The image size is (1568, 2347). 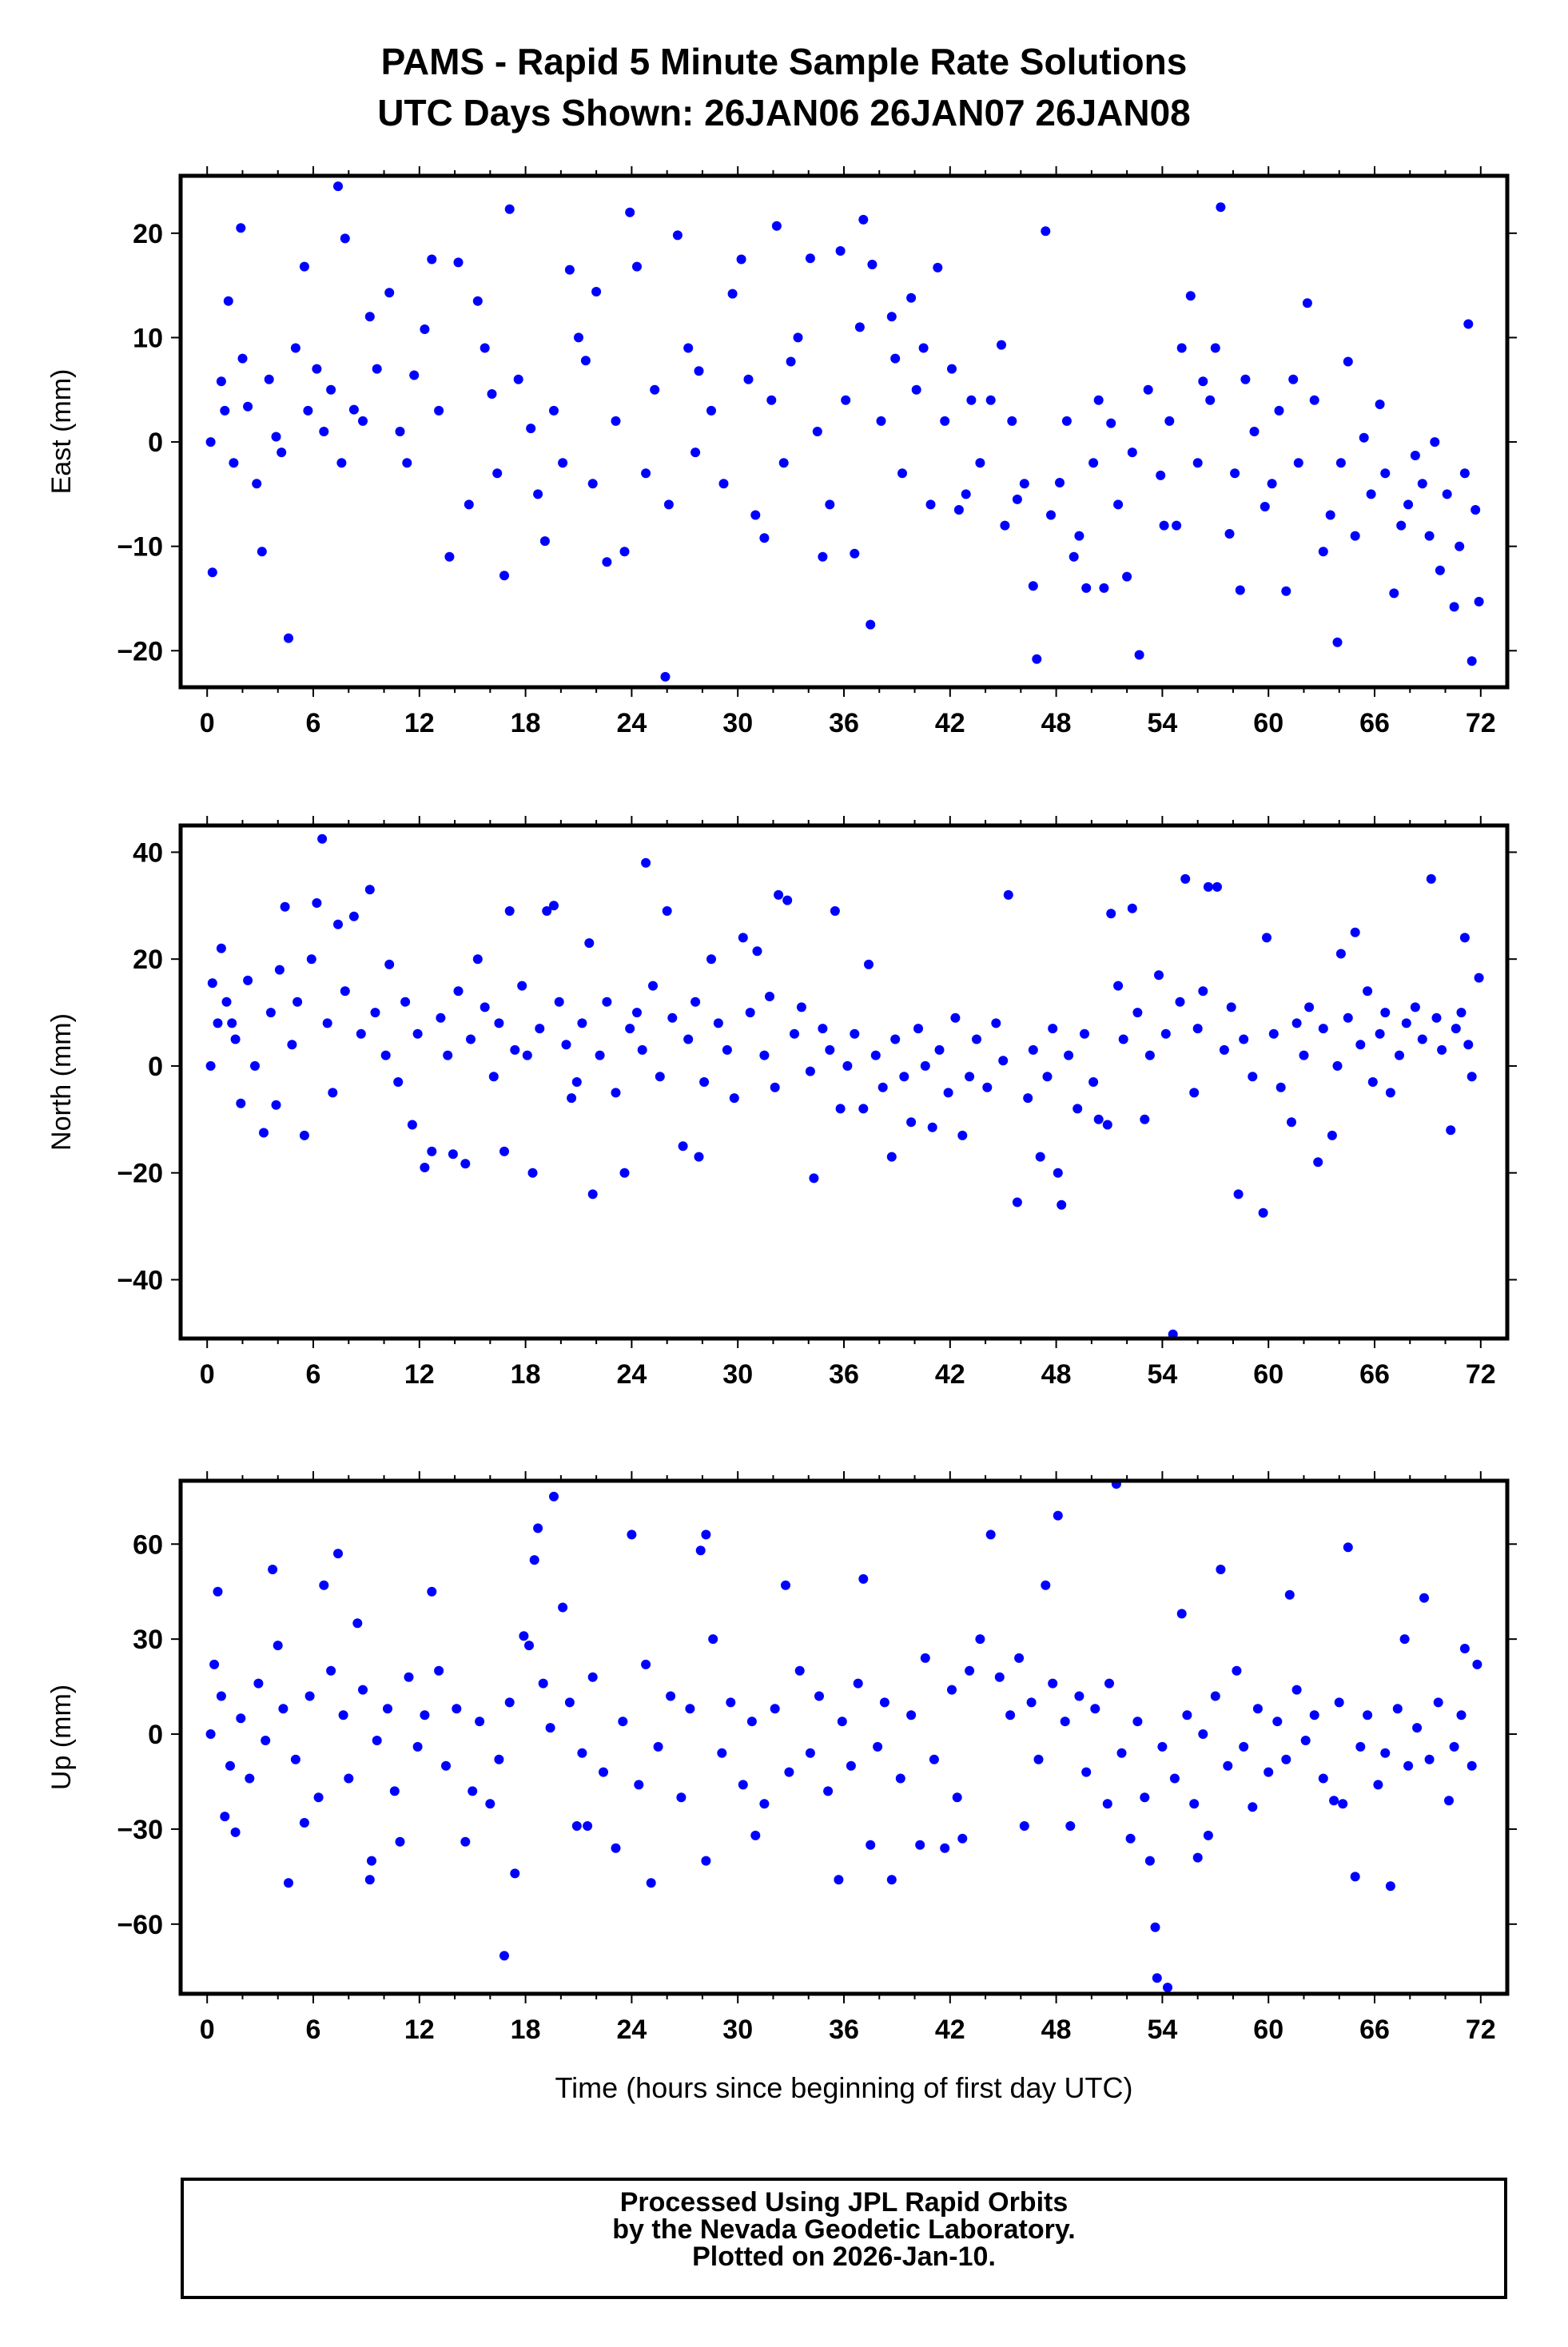 I want to click on chart-title-line2: UTC Days Shown: 26JAN06 26JAN07 26JAN08, so click(x=784, y=113).